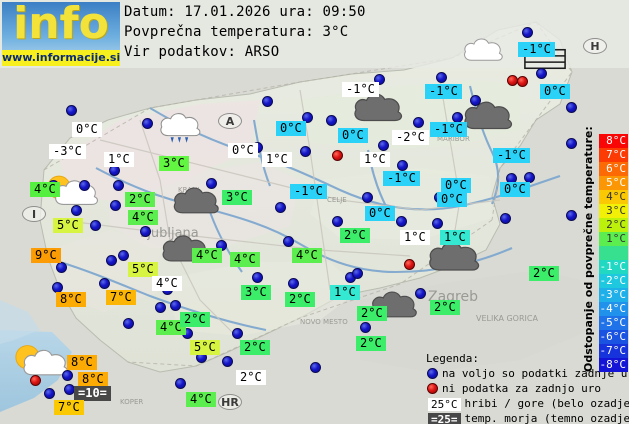 The width and height of the screenshot is (629, 424). What do you see at coordinates (535, 373) in the screenshot?
I see `legend-item-label: na voljo so podatki zadnje ure` at bounding box center [535, 373].